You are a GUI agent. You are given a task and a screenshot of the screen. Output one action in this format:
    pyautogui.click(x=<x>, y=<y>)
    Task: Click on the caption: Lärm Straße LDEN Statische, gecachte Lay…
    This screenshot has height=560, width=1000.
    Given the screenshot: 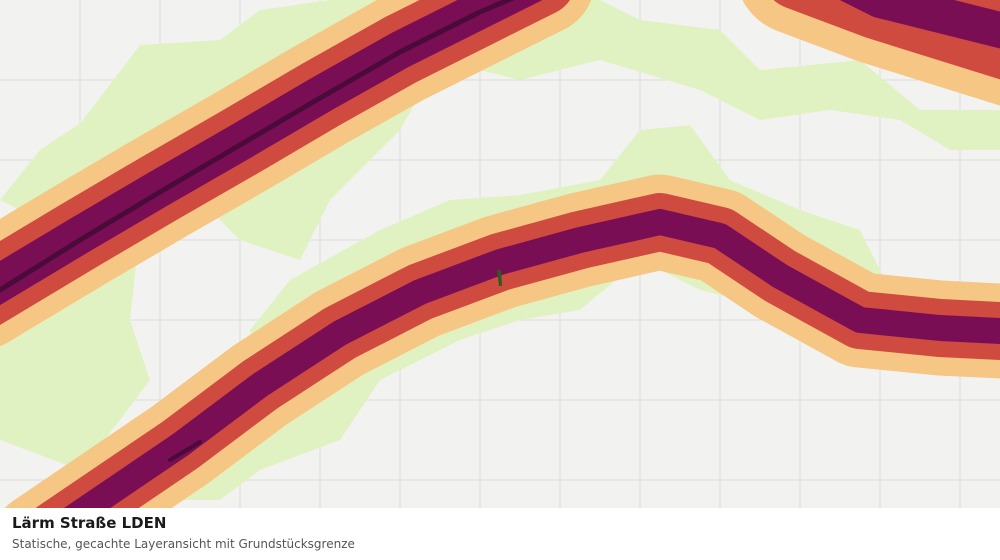 What is the action you would take?
    pyautogui.click(x=500, y=534)
    